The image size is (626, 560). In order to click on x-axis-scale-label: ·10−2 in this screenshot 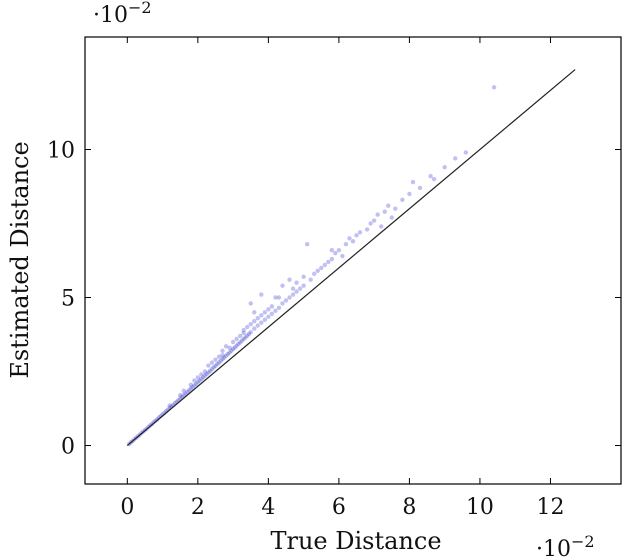, I will do `click(565, 546)`.